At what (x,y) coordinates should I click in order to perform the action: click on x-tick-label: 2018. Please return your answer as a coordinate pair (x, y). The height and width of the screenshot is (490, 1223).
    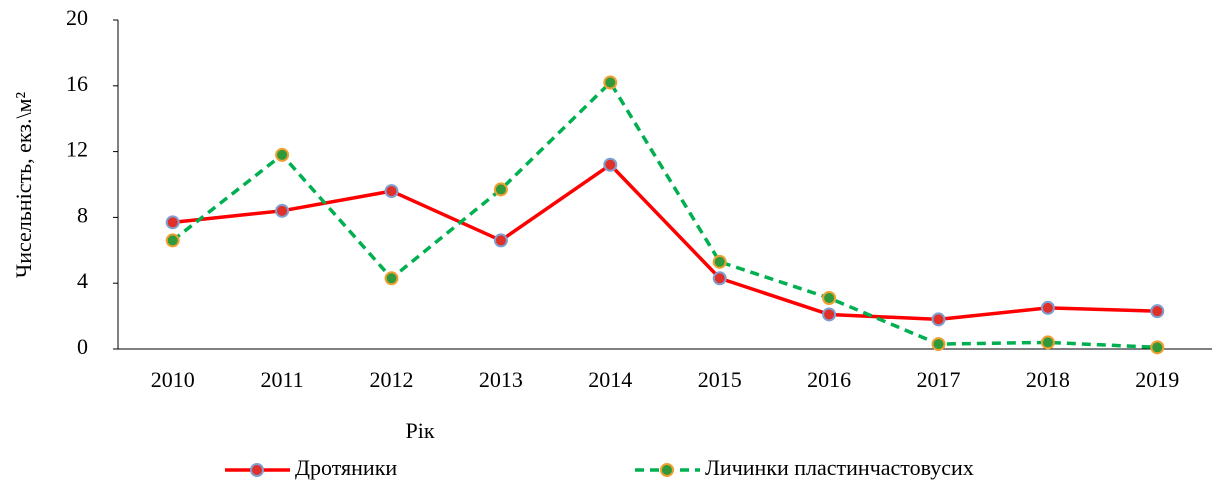
    Looking at the image, I should click on (1048, 379).